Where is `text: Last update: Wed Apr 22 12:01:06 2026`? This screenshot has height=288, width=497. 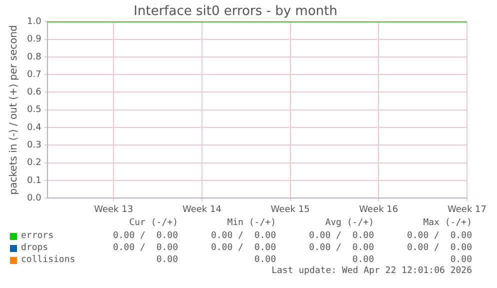
text: Last update: Wed Apr 22 12:01:06 2026 is located at coordinates (371, 271).